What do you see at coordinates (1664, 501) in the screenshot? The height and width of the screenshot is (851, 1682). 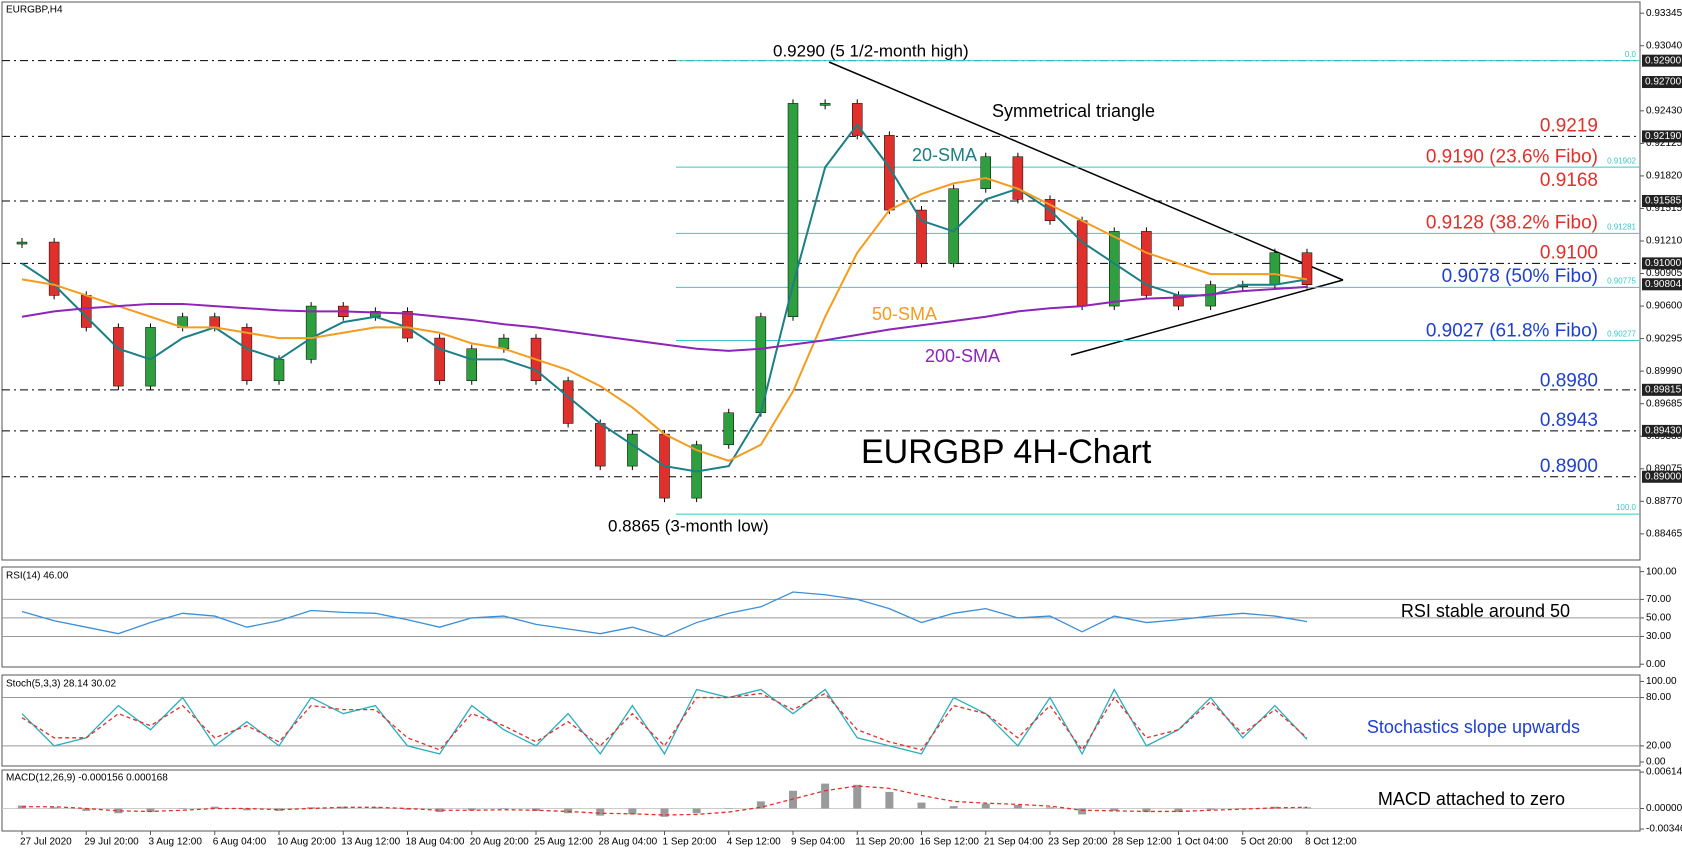 I see `y-tick-label: 0.88770` at bounding box center [1664, 501].